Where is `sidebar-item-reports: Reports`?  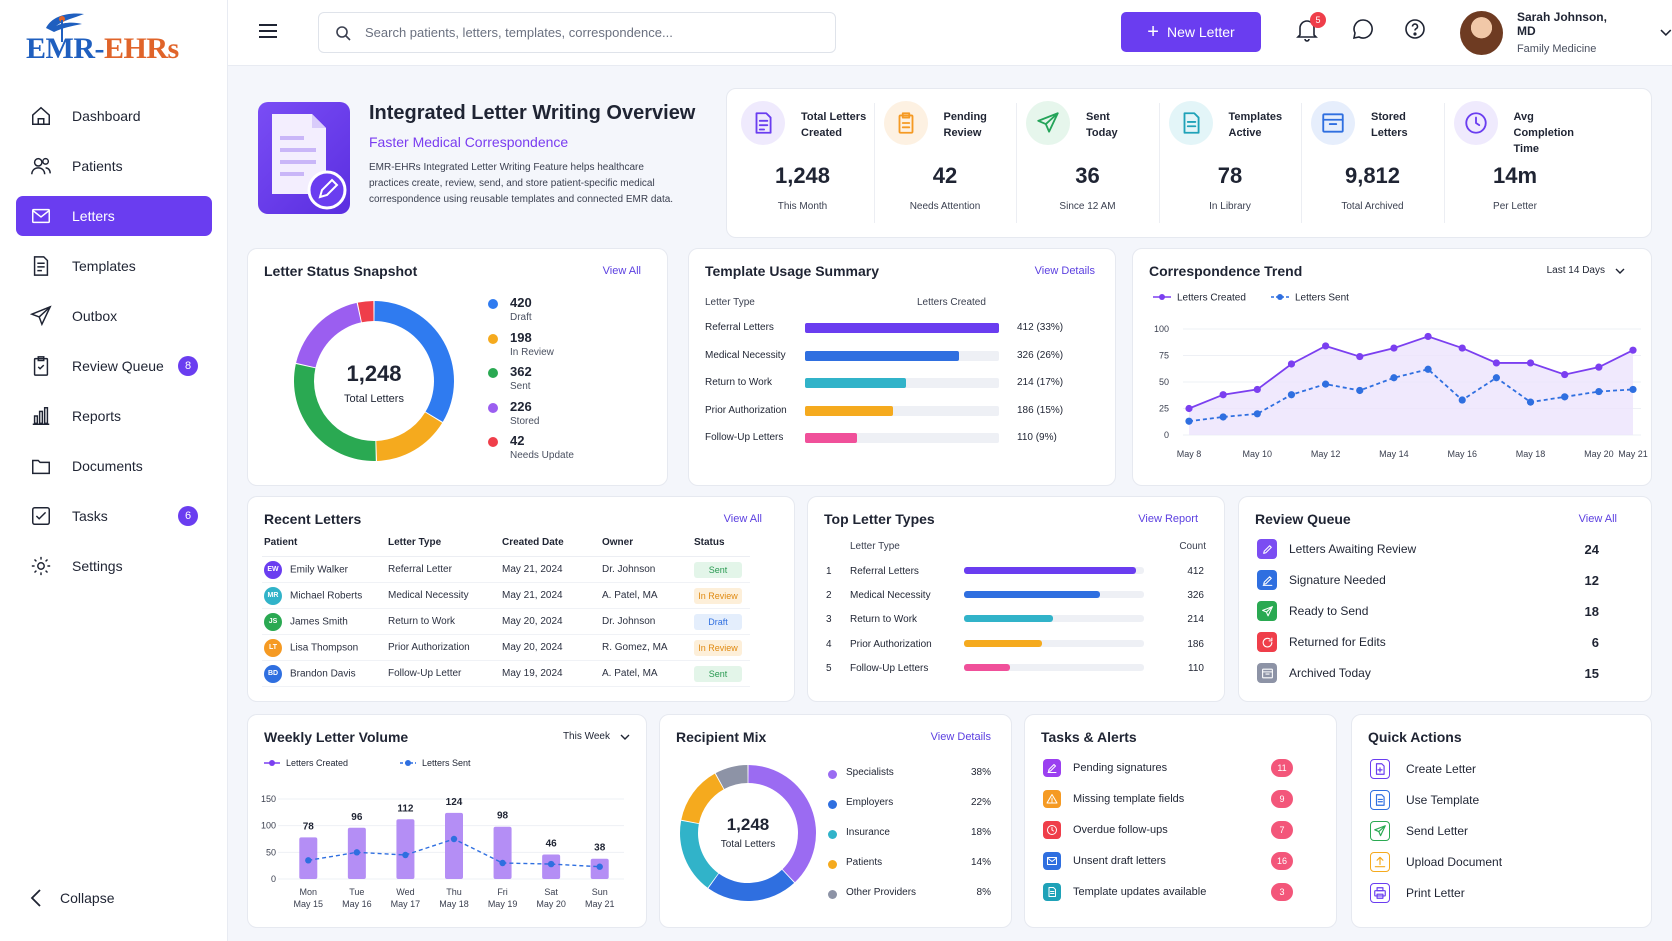 sidebar-item-reports: Reports is located at coordinates (114, 416).